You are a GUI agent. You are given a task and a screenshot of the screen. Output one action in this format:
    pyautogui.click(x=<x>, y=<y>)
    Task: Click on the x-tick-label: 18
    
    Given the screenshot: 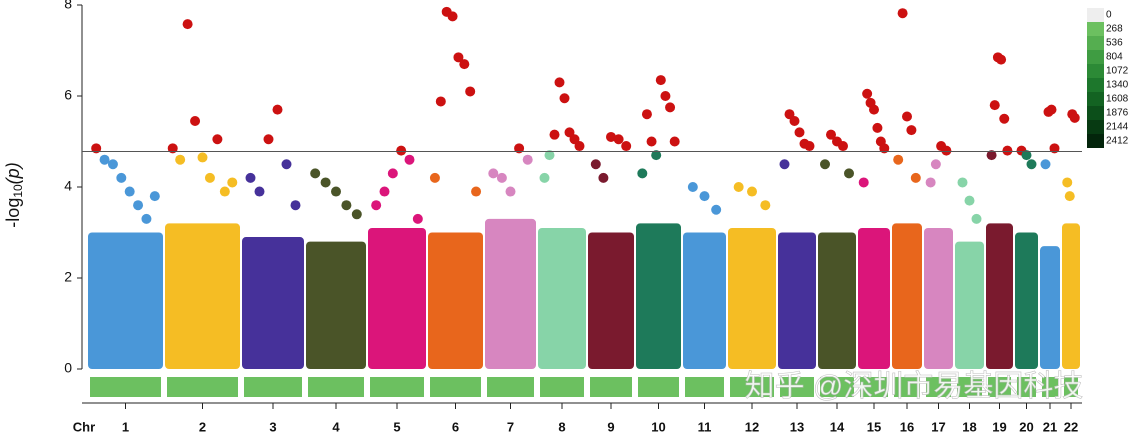 What is the action you would take?
    pyautogui.click(x=969, y=426)
    